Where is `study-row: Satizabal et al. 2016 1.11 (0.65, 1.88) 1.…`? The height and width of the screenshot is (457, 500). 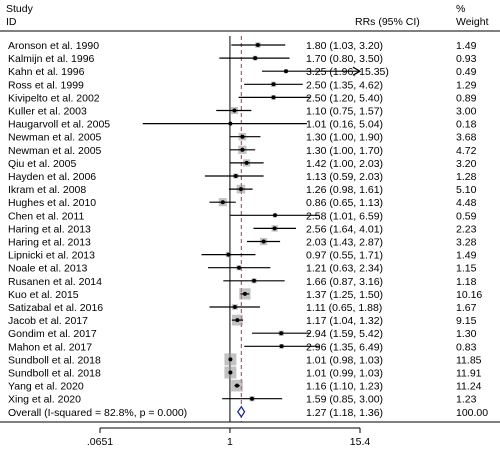
study-row: Satizabal et al. 2016 1.11 (0.65, 1.88) 1.… is located at coordinates (242, 308).